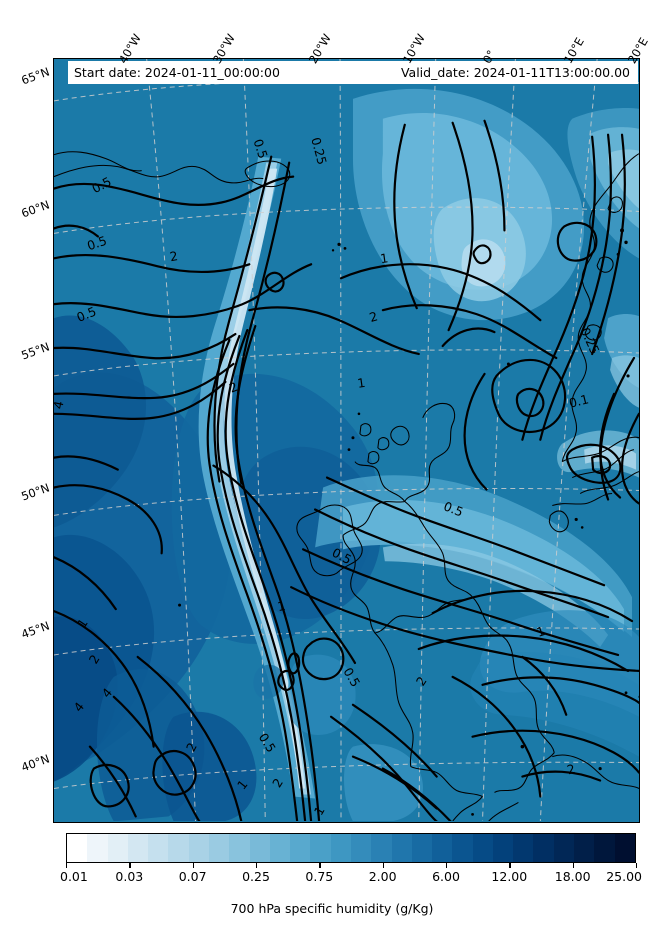 This screenshot has height=936, width=664. I want to click on lat-tick-label: 40°N, so click(35, 763).